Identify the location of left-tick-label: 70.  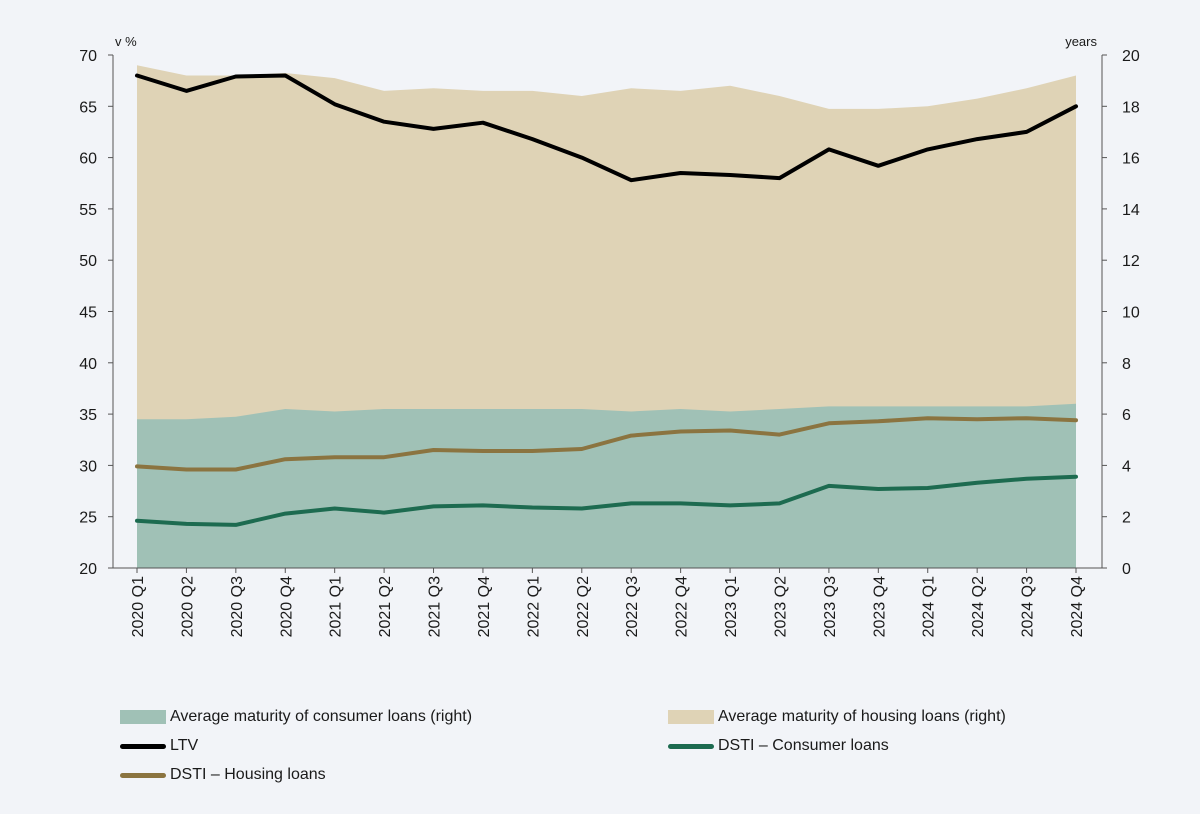
(88, 56).